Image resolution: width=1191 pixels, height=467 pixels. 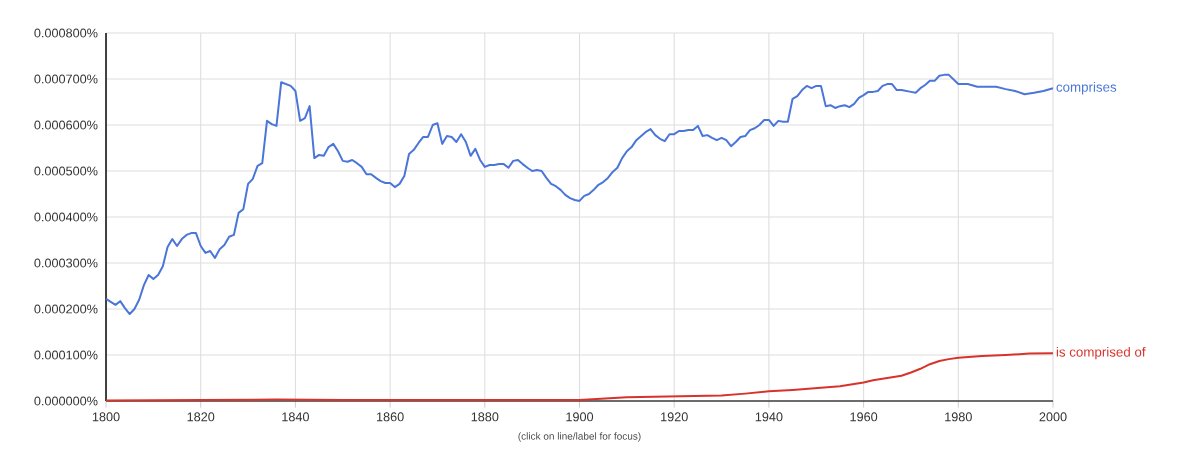 I want to click on x-tick-label: 1900, so click(x=580, y=417).